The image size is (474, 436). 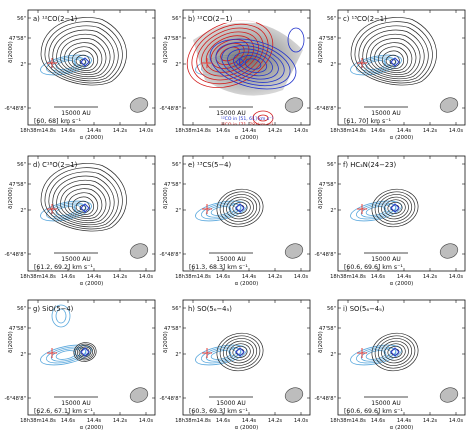 What do you see at coordinates (247, 125) in the screenshot?
I see `legend-red: ¹²CO in [71, 78] km s⁻¹` at bounding box center [247, 125].